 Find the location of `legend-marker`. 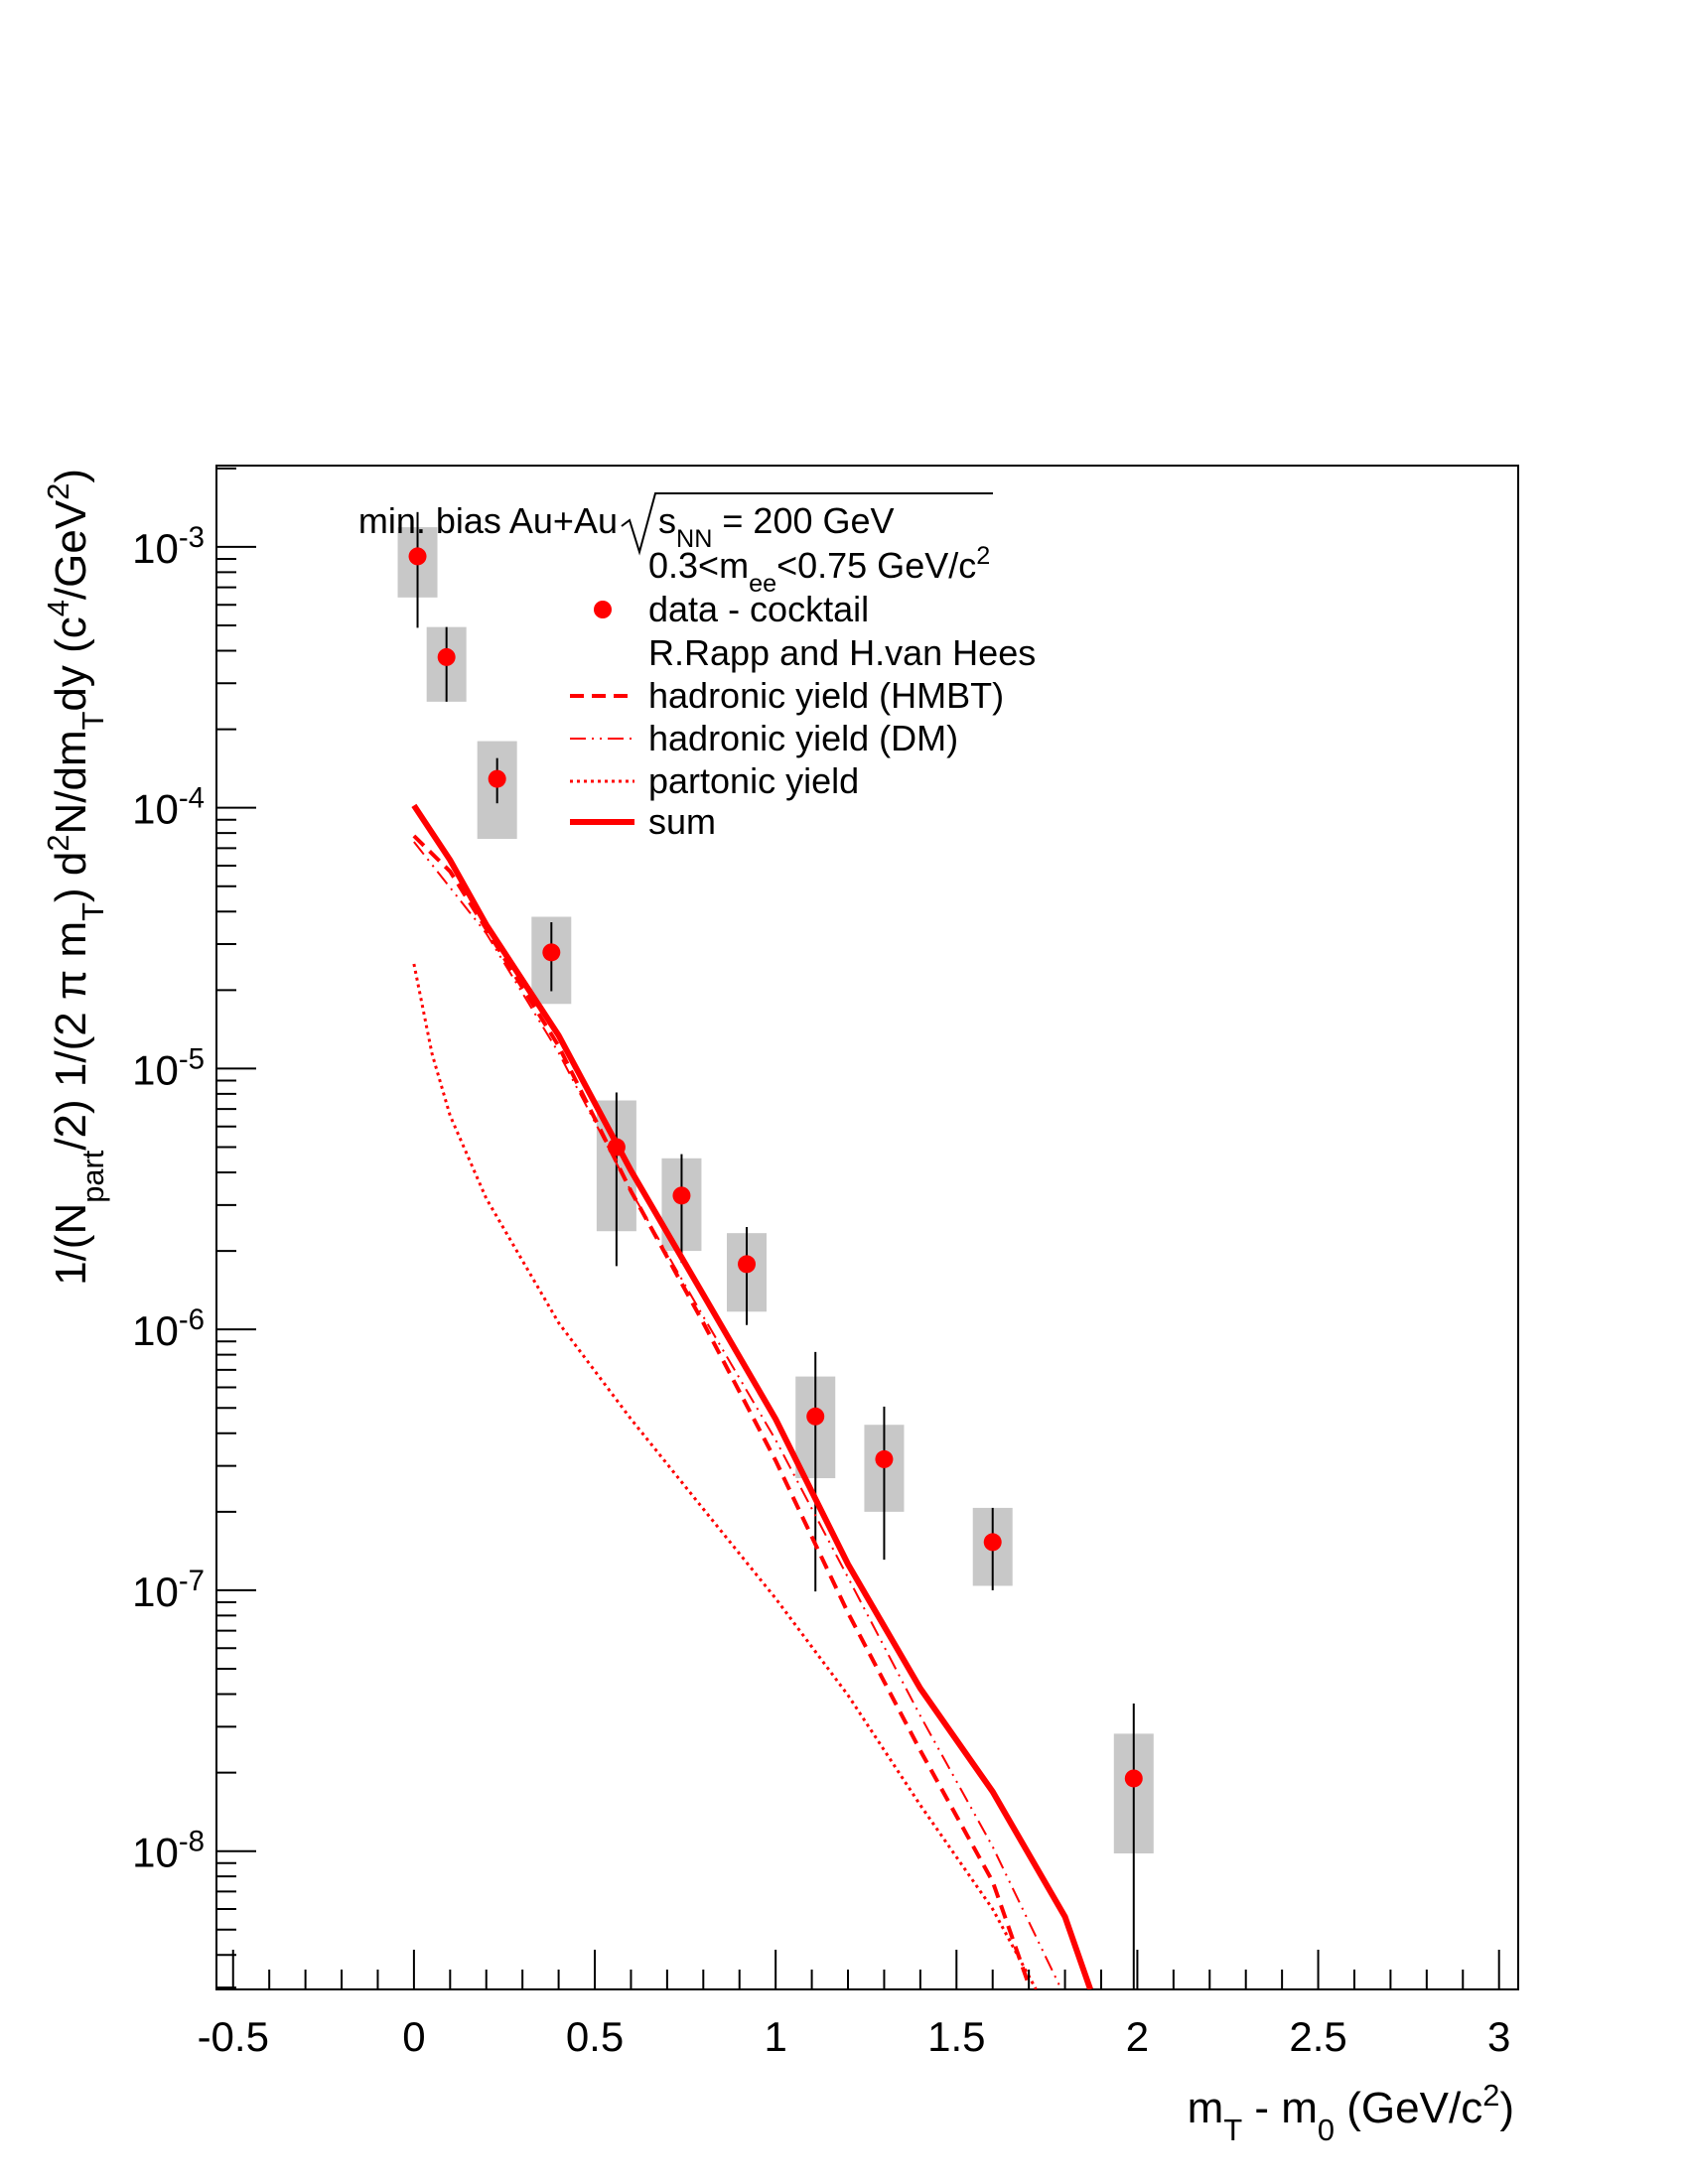

legend-marker is located at coordinates (603, 609).